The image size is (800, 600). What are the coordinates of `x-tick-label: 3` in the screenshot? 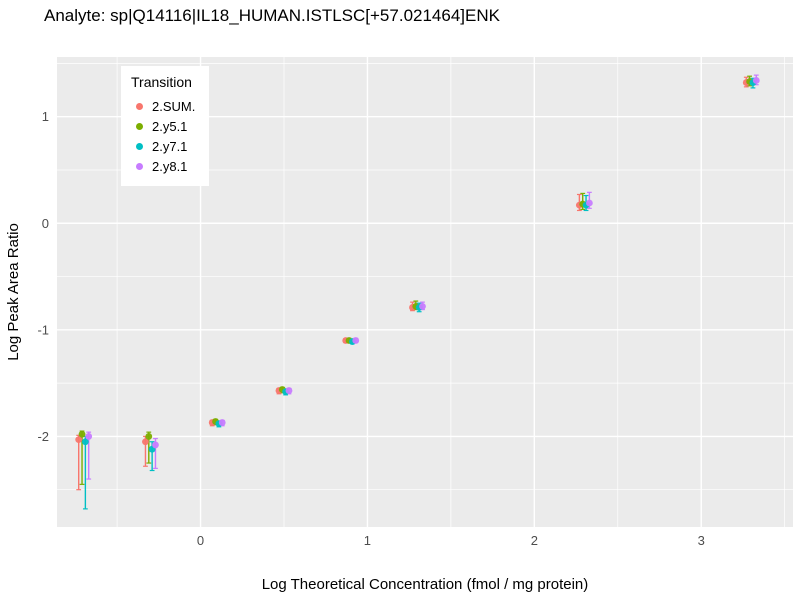 It's located at (701, 540).